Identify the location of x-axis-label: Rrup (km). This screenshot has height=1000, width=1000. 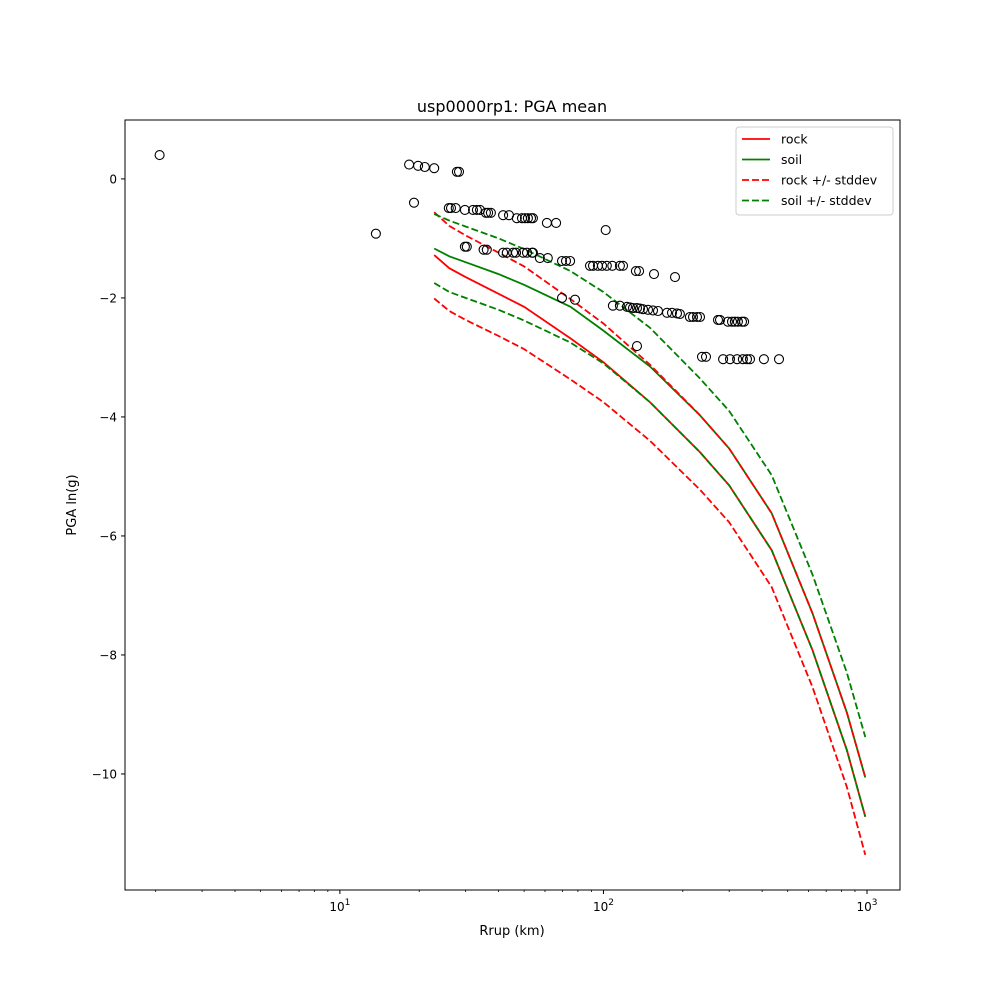
(511, 931).